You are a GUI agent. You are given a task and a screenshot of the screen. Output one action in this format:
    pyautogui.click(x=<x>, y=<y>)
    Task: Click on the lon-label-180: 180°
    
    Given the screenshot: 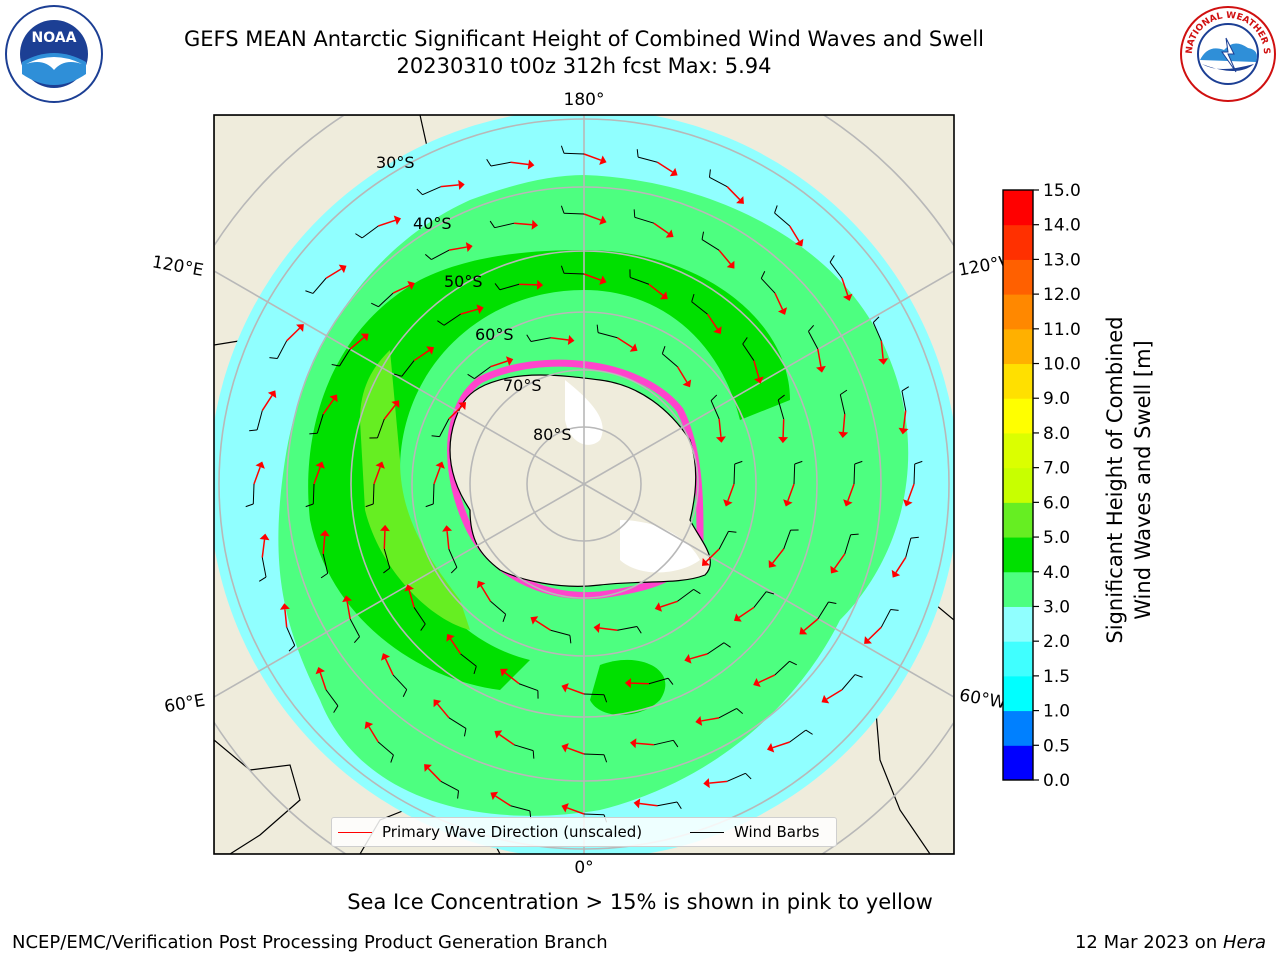 What is the action you would take?
    pyautogui.click(x=584, y=100)
    